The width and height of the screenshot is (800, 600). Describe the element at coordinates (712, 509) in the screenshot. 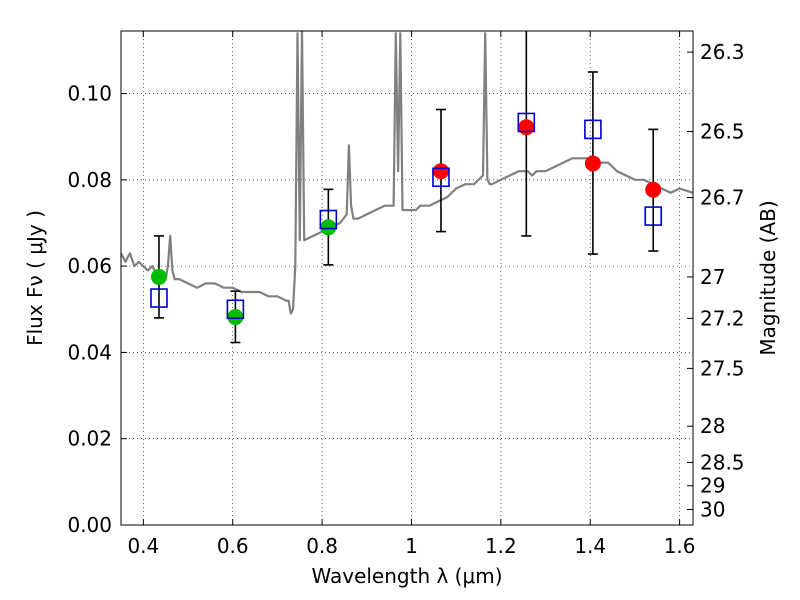

I see `y2-tick-label: 30` at that location.